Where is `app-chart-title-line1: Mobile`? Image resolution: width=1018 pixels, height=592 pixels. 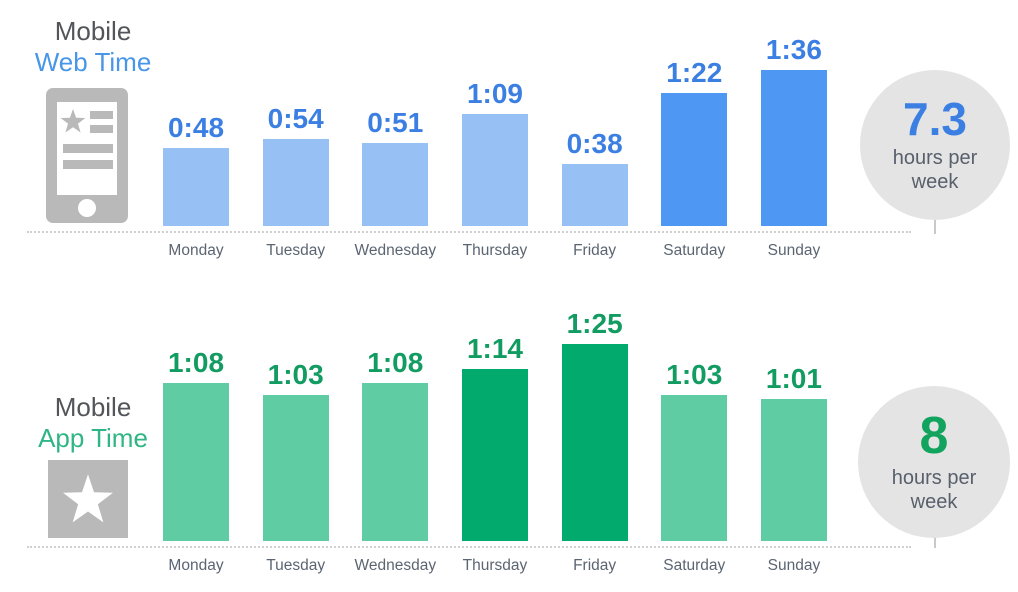 app-chart-title-line1: Mobile is located at coordinates (93, 407).